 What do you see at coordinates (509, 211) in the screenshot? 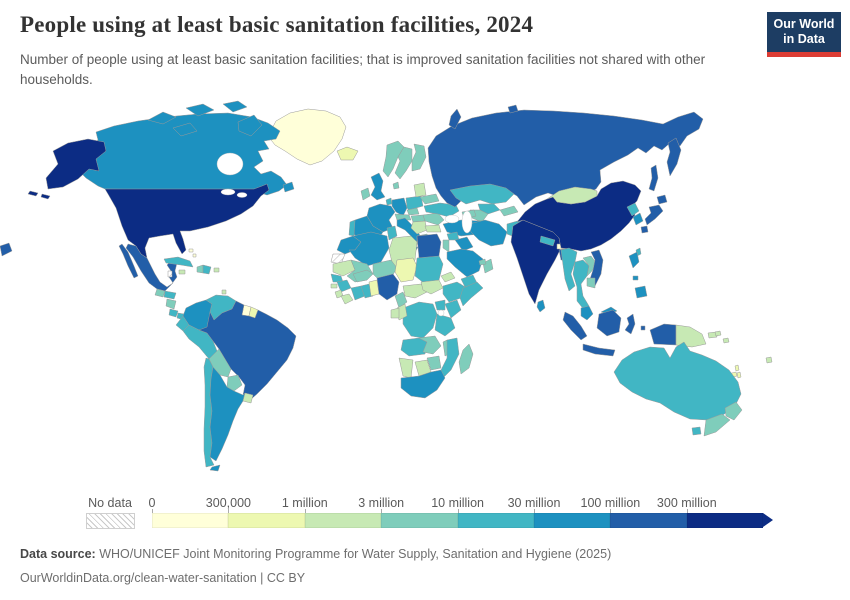
I see `country-kyrgyzstan-tajikistan: Kyrgyzstan / Tajikistan` at bounding box center [509, 211].